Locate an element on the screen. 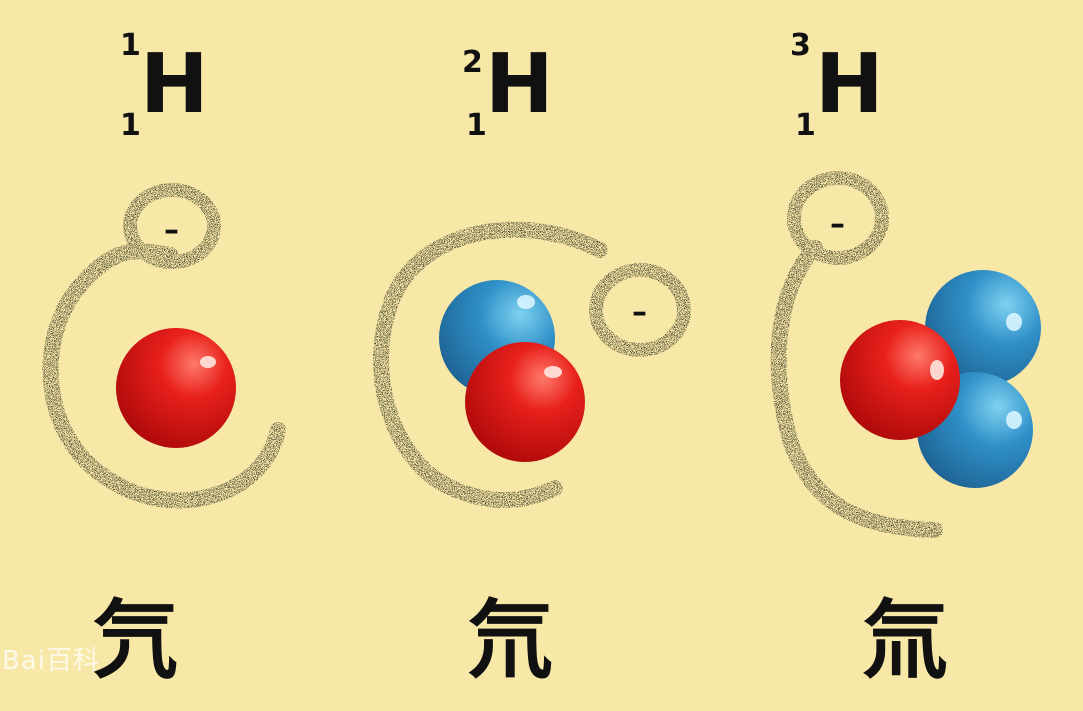 The width and height of the screenshot is (1083, 711). watermark: Bai百科 is located at coordinates (51, 661).